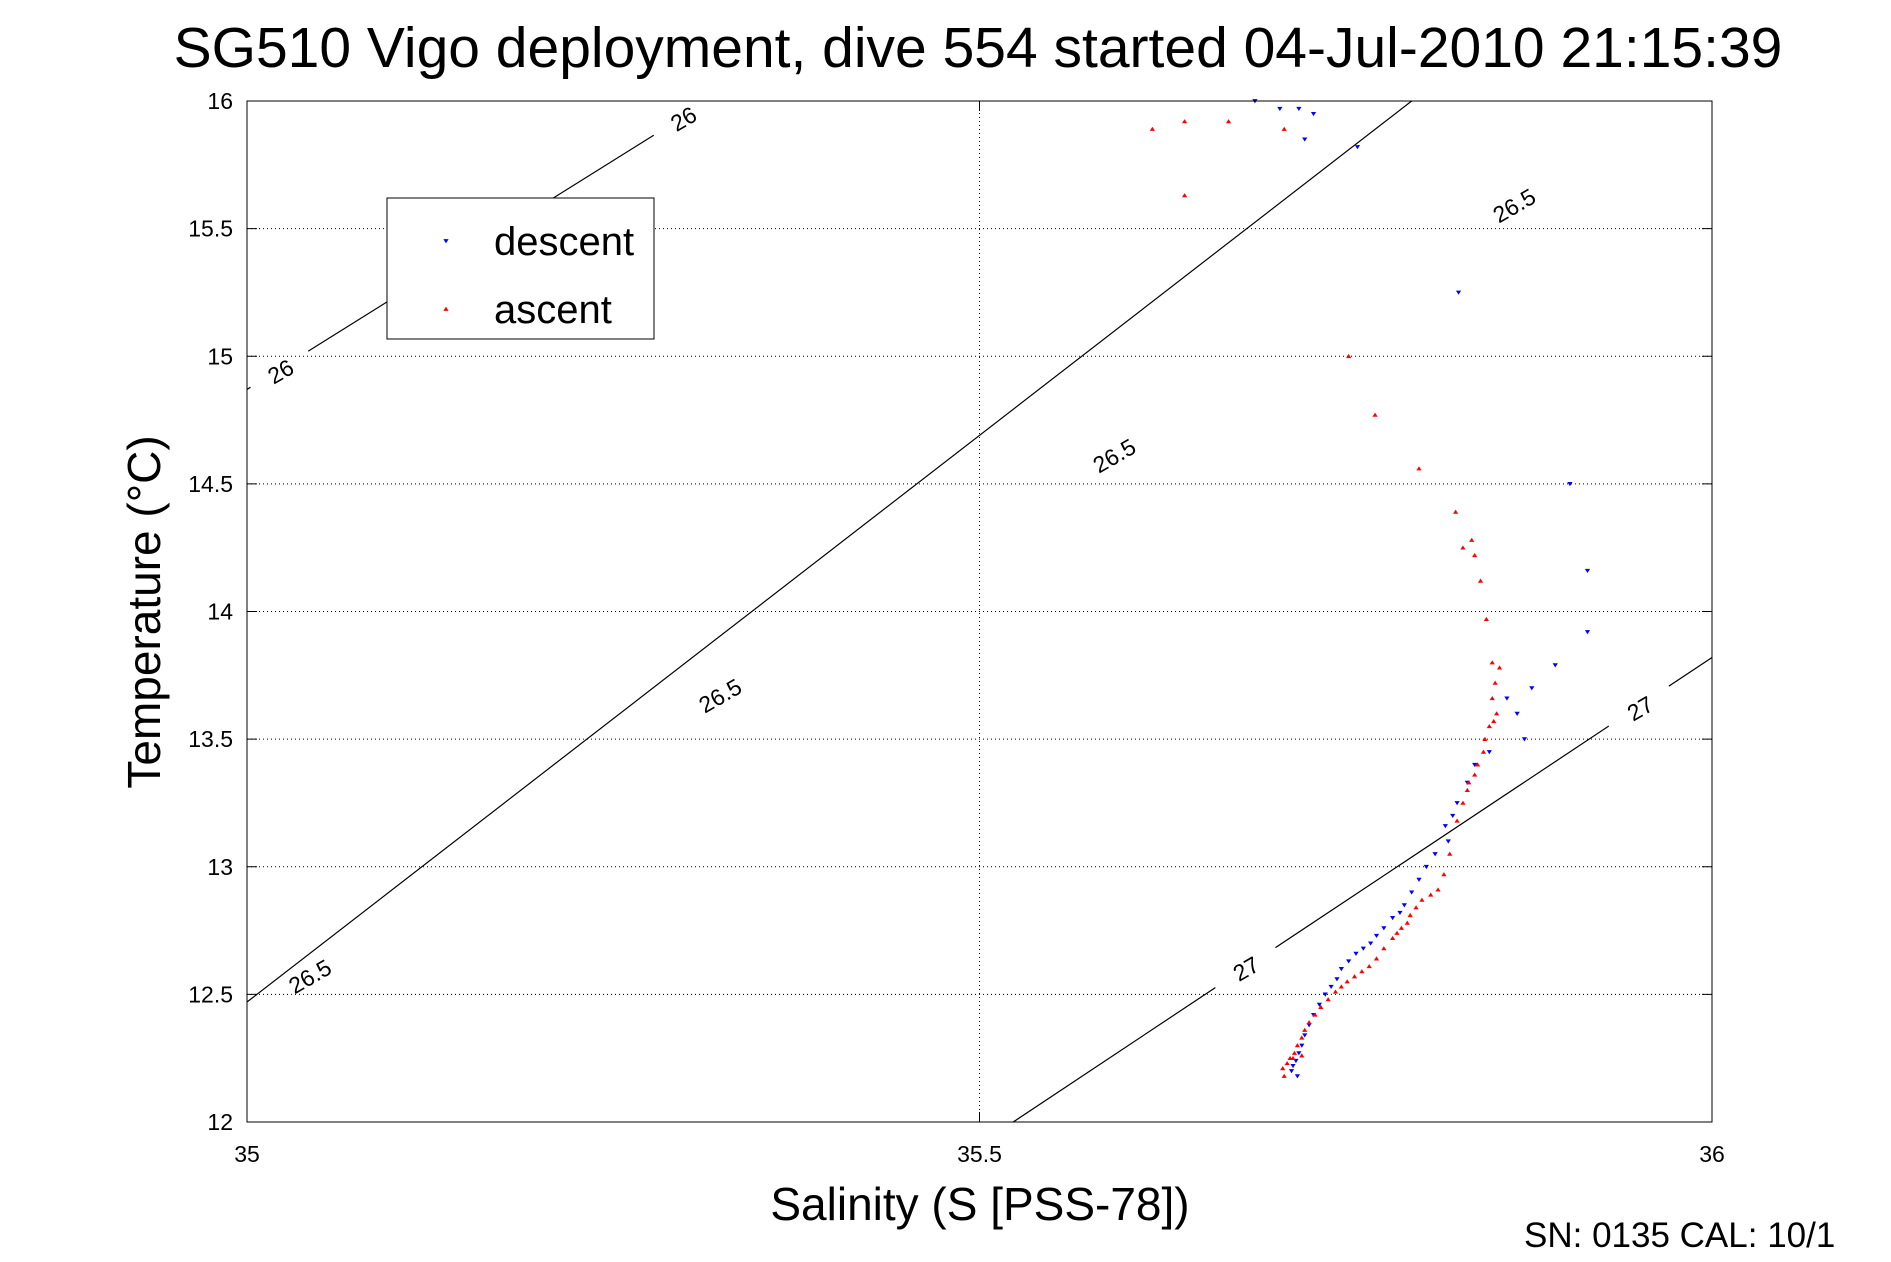 This screenshot has width=1891, height=1262. I want to click on legend-box, so click(520, 268).